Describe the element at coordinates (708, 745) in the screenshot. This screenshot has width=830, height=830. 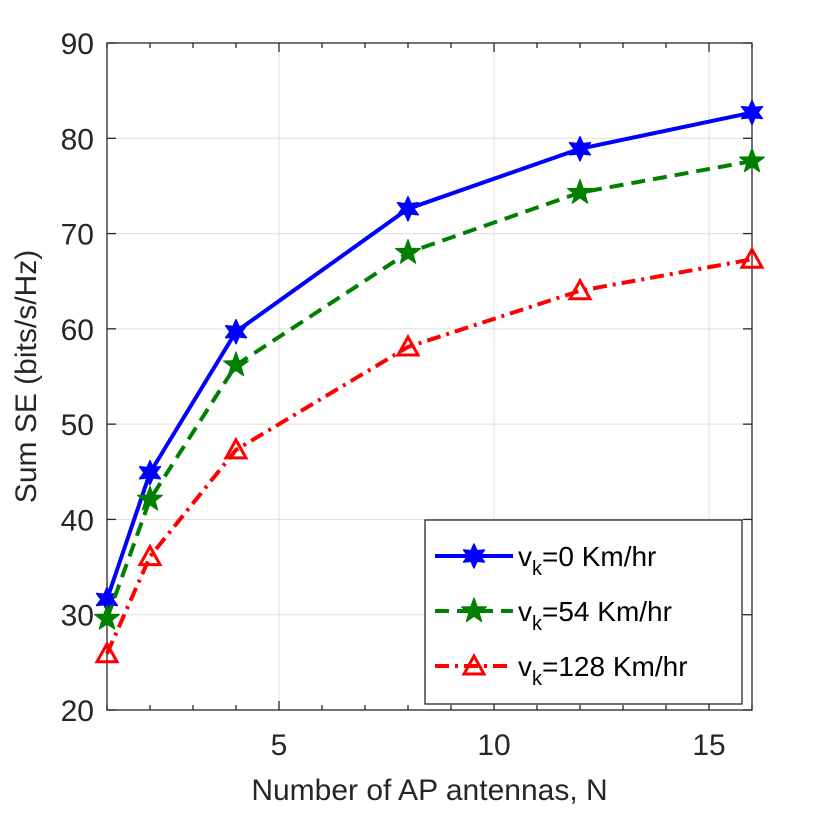
I see `x-tick-label: 15` at that location.